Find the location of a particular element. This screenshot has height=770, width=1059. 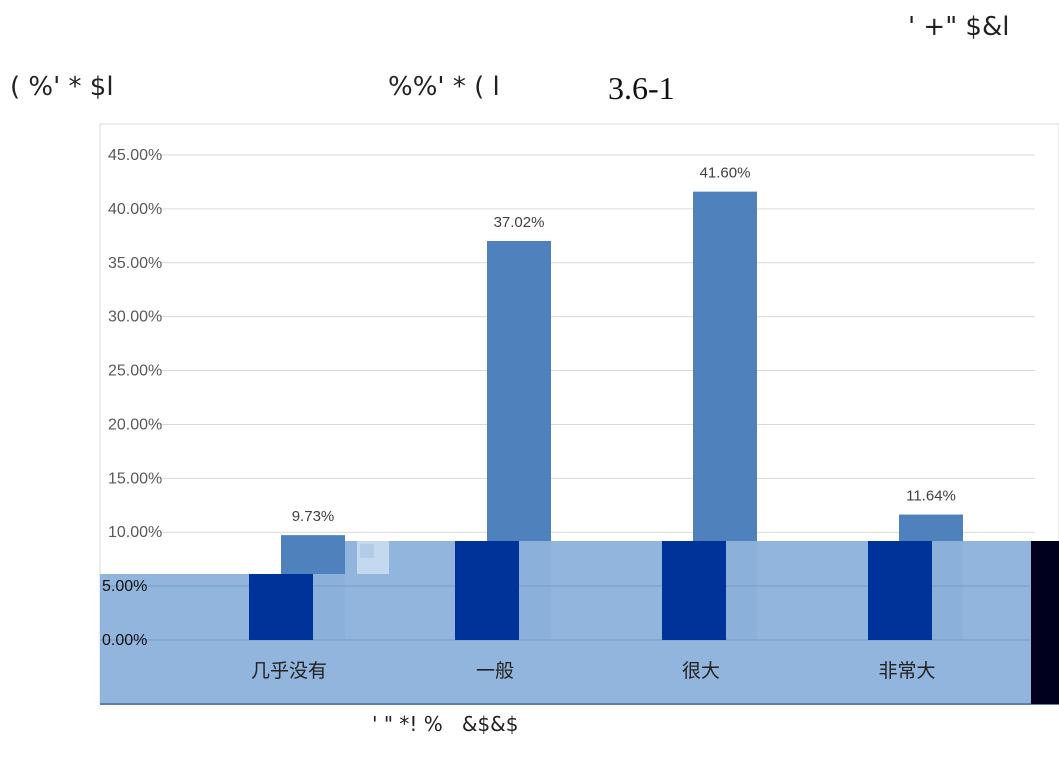

y-tick-label: 45.00% is located at coordinates (135, 155).